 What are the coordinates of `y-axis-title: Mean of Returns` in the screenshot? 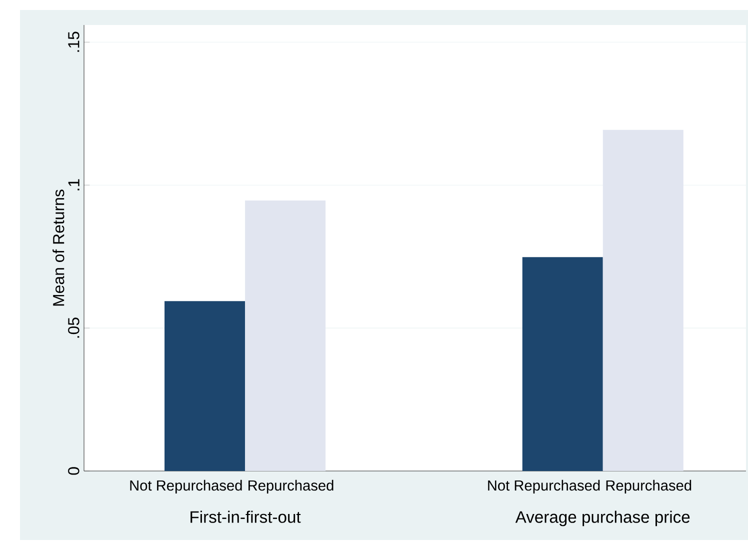 It's located at (58, 248).